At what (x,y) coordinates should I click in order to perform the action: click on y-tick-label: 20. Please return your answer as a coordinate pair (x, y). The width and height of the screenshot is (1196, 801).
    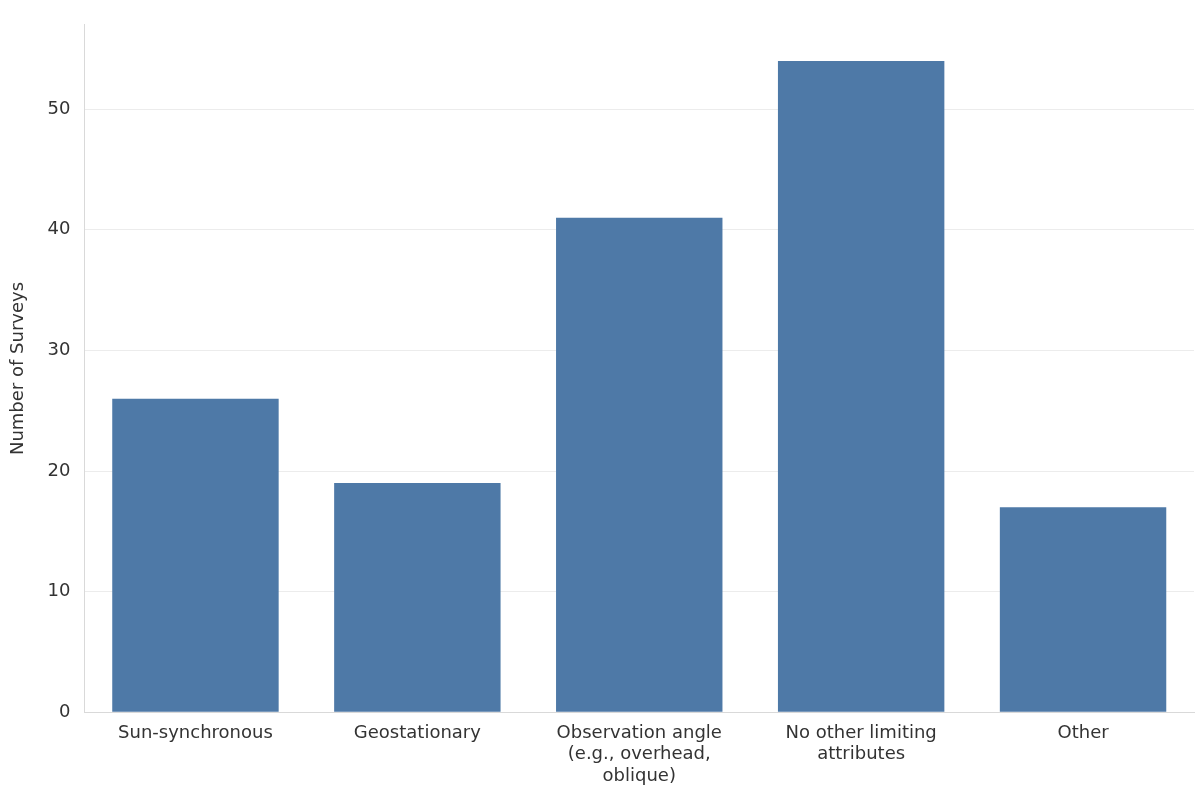
    Looking at the image, I should click on (59, 469).